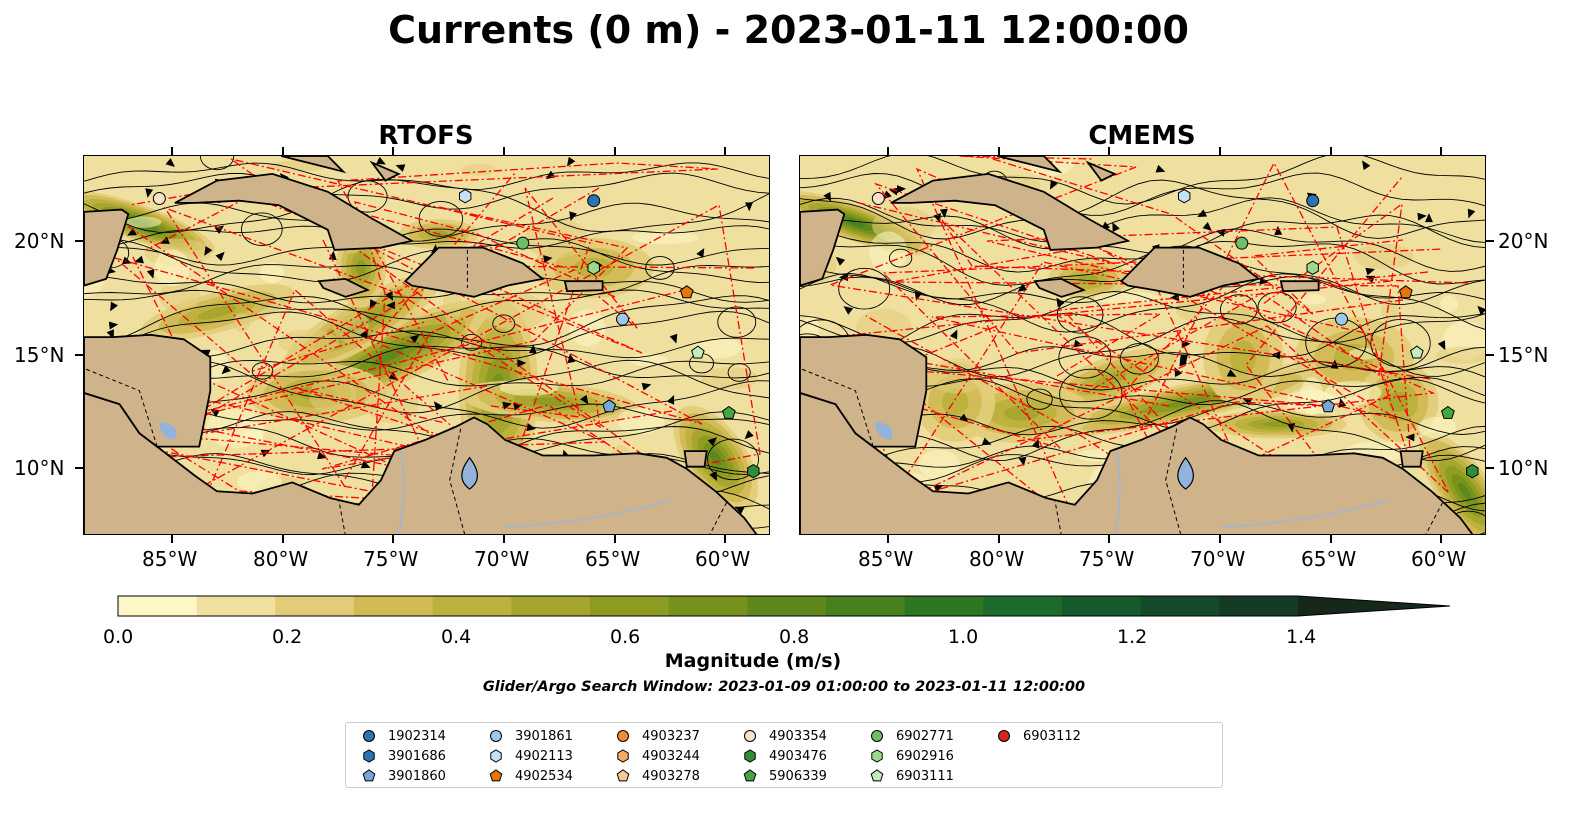 Image resolution: width=1577 pixels, height=827 pixels. What do you see at coordinates (658, 776) in the screenshot?
I see `legend-item: 4903278` at bounding box center [658, 776].